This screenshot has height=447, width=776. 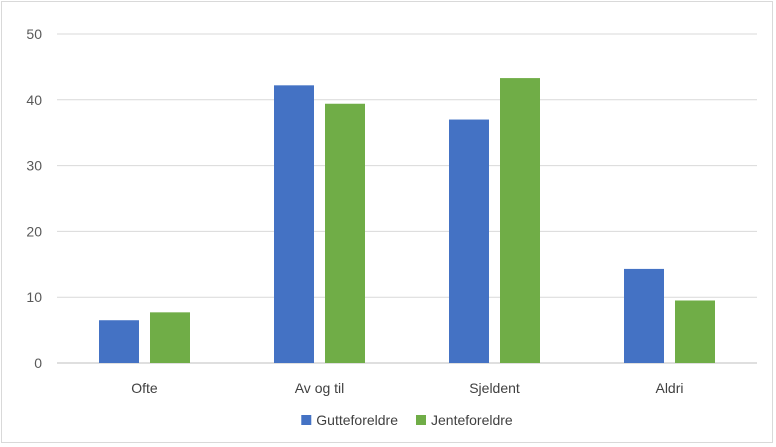 I want to click on y-tick-label: 30, so click(x=34, y=166).